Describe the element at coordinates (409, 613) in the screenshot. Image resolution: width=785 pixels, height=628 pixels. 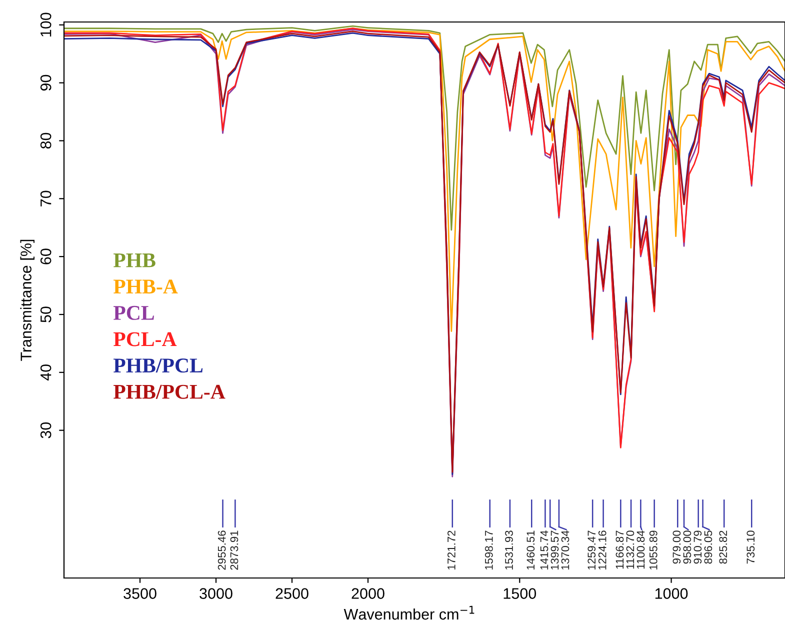
I see `x-axis-title: Wavenumber cm$^{−1}$` at that location.